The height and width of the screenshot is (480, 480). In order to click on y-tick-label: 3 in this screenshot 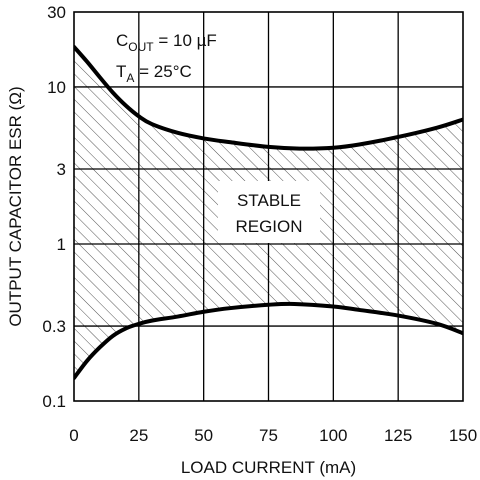, I will do `click(61, 169)`.